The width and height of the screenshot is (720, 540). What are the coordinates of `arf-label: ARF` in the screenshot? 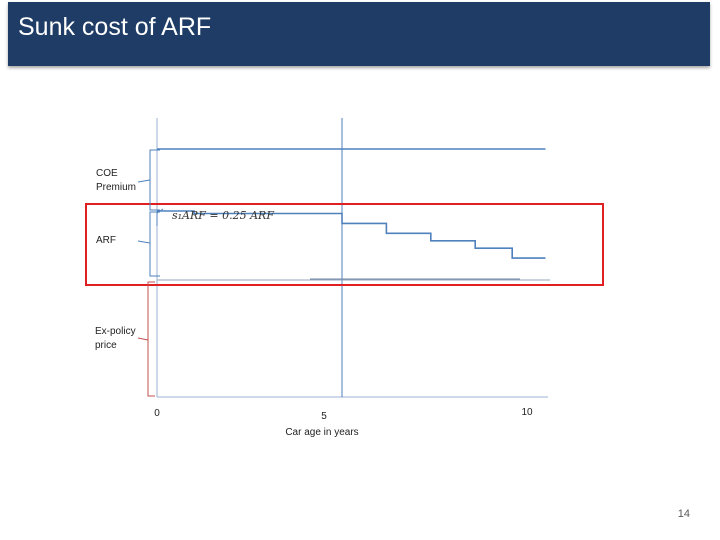 It's located at (106, 240).